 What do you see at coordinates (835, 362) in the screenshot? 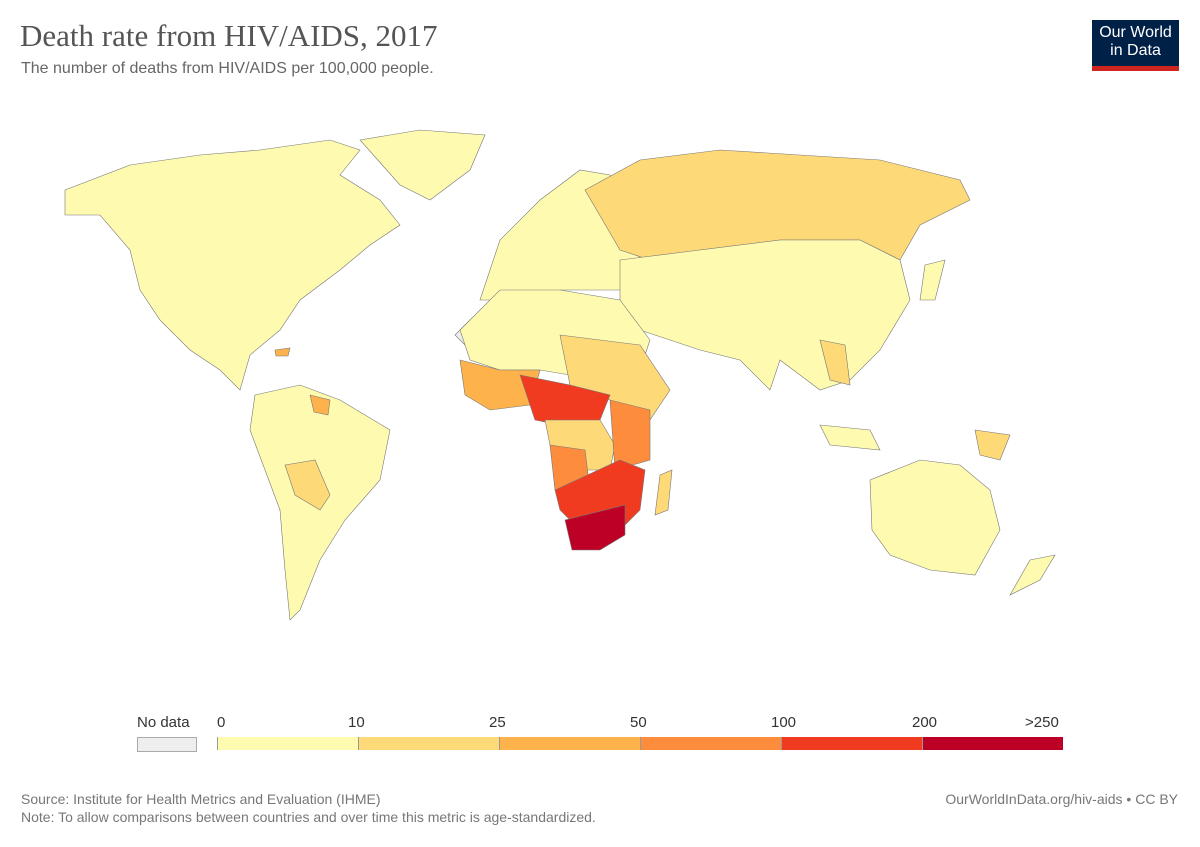
I see `region-southeast-asia` at bounding box center [835, 362].